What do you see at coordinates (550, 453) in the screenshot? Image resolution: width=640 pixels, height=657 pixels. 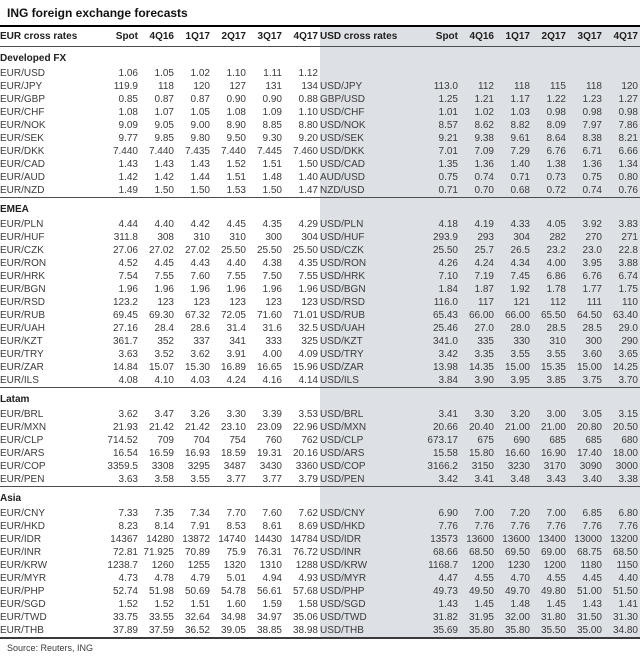 I see `usd-value-cell: 16.90` at bounding box center [550, 453].